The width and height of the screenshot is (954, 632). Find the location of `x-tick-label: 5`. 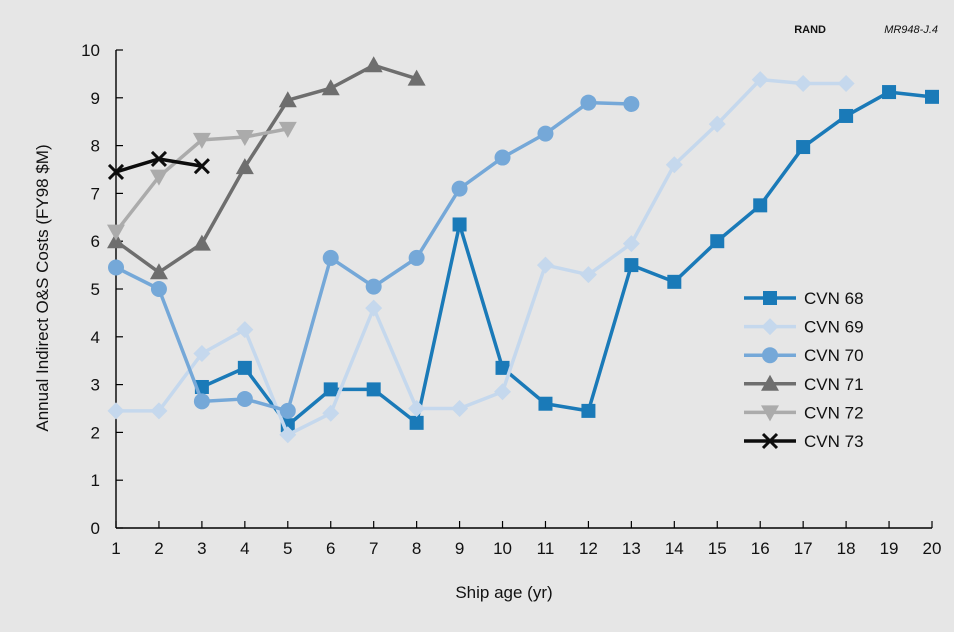

x-tick-label: 5 is located at coordinates (287, 548).